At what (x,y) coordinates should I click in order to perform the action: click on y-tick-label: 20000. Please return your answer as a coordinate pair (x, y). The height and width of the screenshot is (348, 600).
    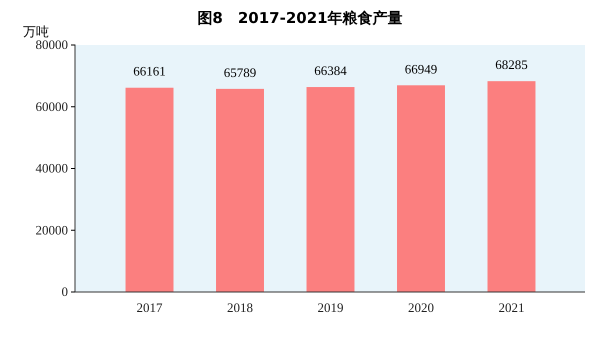
    Looking at the image, I should click on (52, 230).